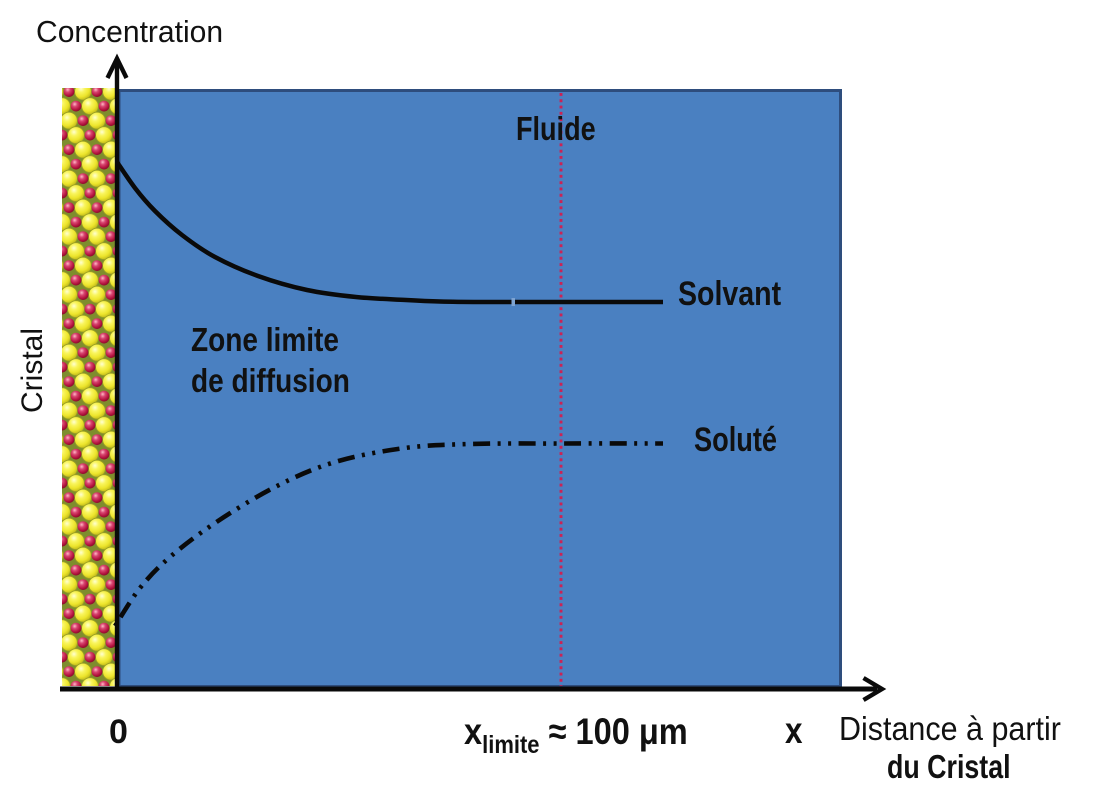 Image resolution: width=1100 pixels, height=798 pixels. What do you see at coordinates (129, 32) in the screenshot?
I see `svg-text: Concentration` at bounding box center [129, 32].